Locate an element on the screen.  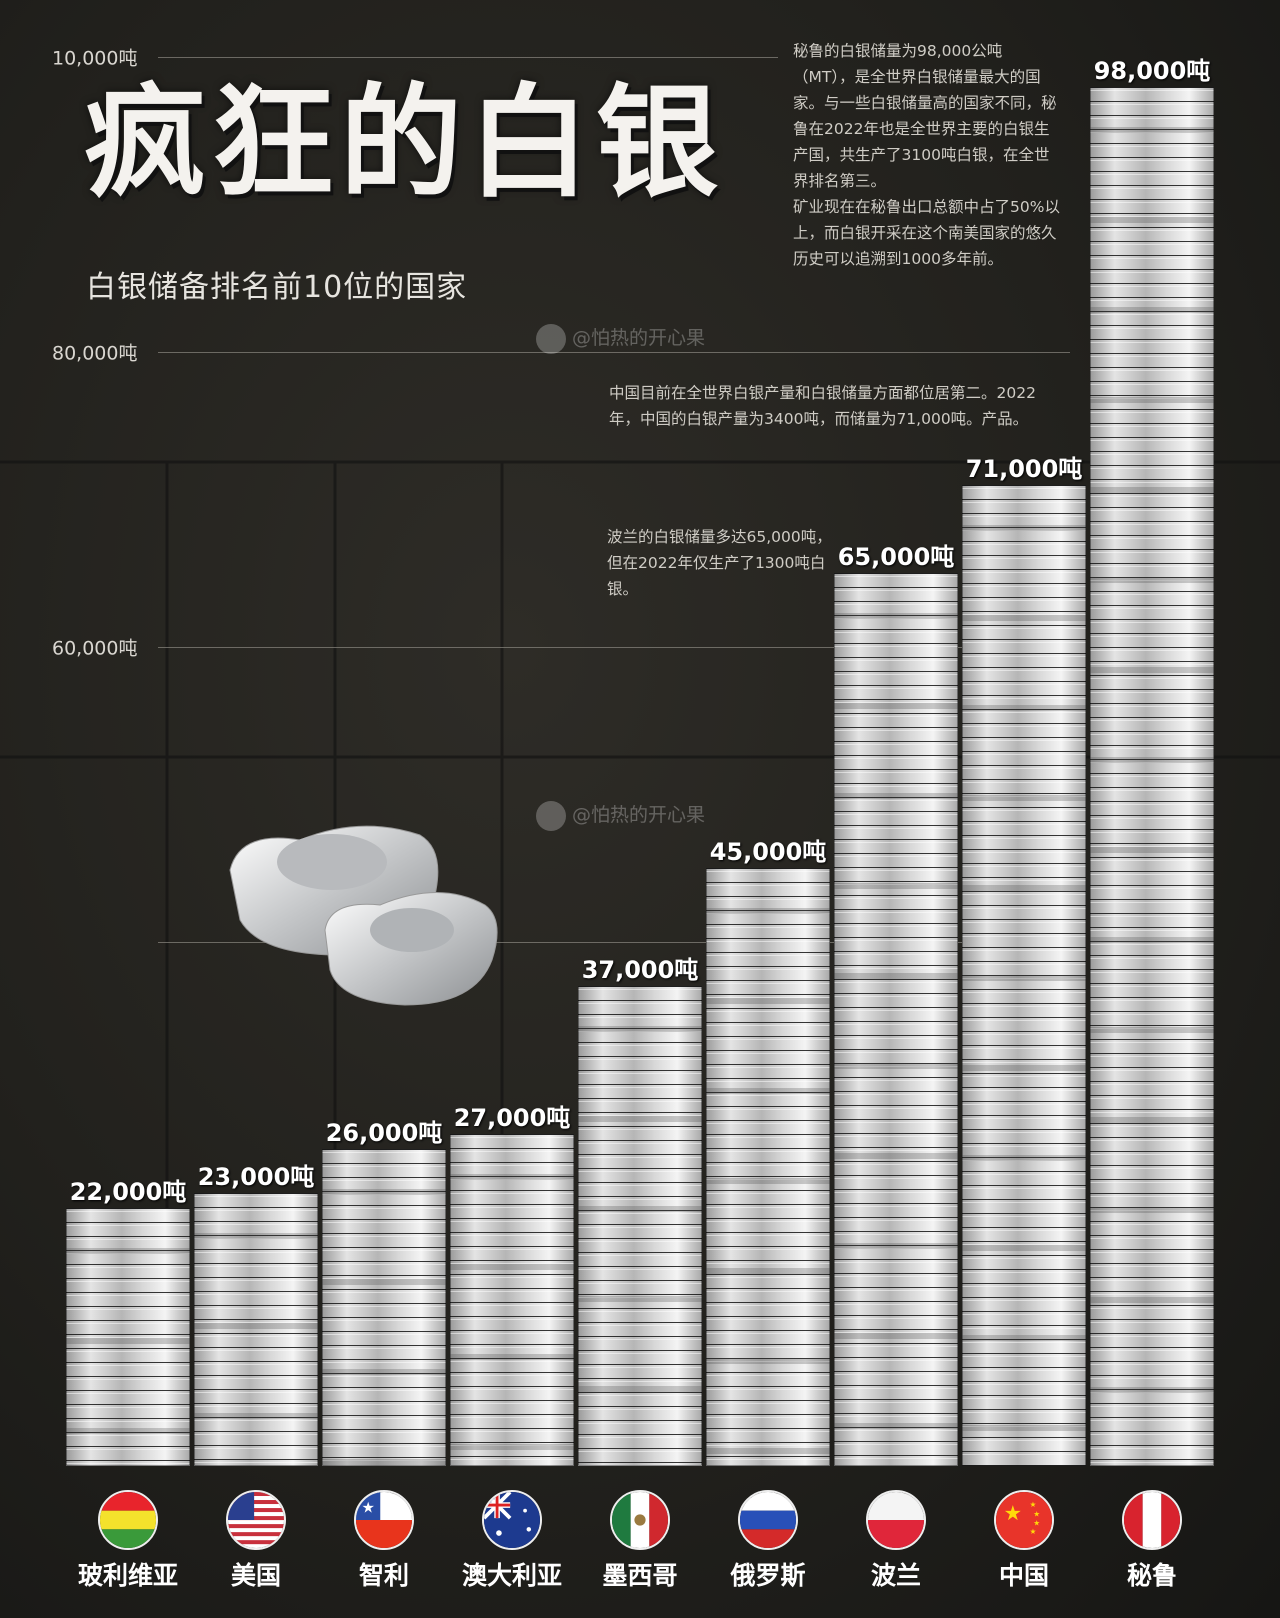
bar-value-label: 71,000吨 is located at coordinates (1024, 468).